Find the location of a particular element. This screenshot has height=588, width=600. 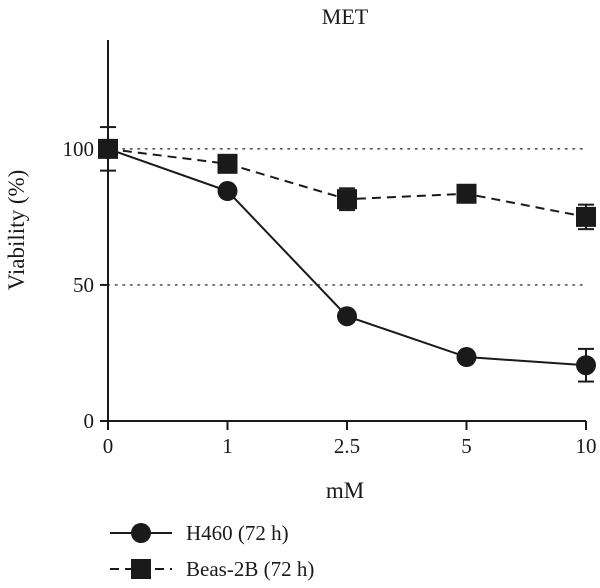

x-ticks: 0 1 2.5 5 10 is located at coordinates (350, 439).